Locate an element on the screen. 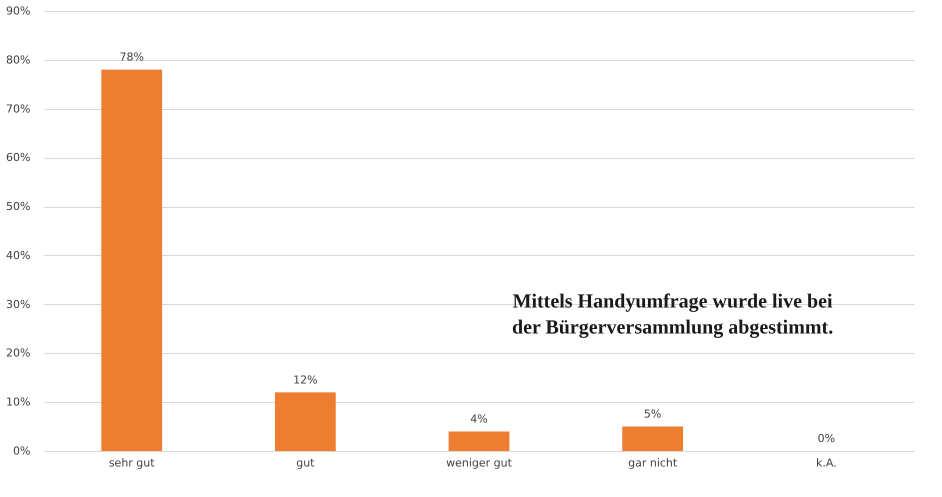 The image size is (942, 497). data-label: 5% is located at coordinates (653, 414).